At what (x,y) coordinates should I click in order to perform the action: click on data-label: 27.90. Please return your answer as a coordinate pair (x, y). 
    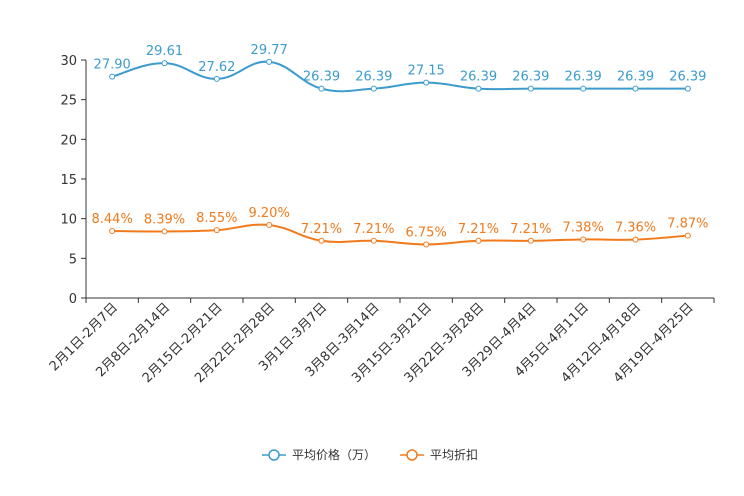
    Looking at the image, I should click on (112, 65).